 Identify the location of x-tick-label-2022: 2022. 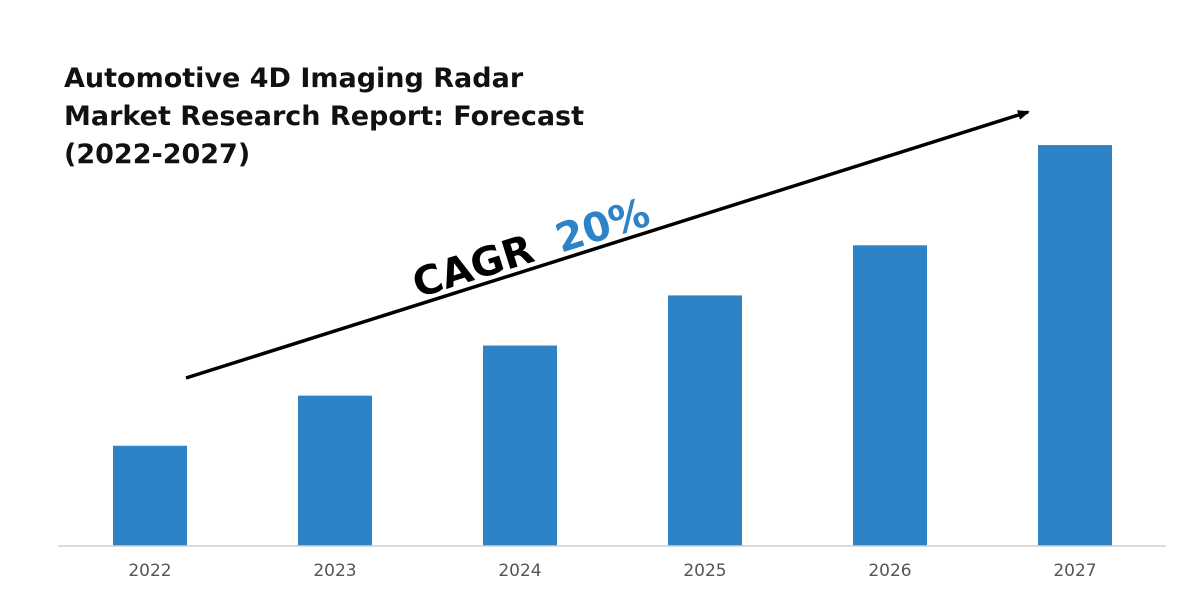
(149, 571).